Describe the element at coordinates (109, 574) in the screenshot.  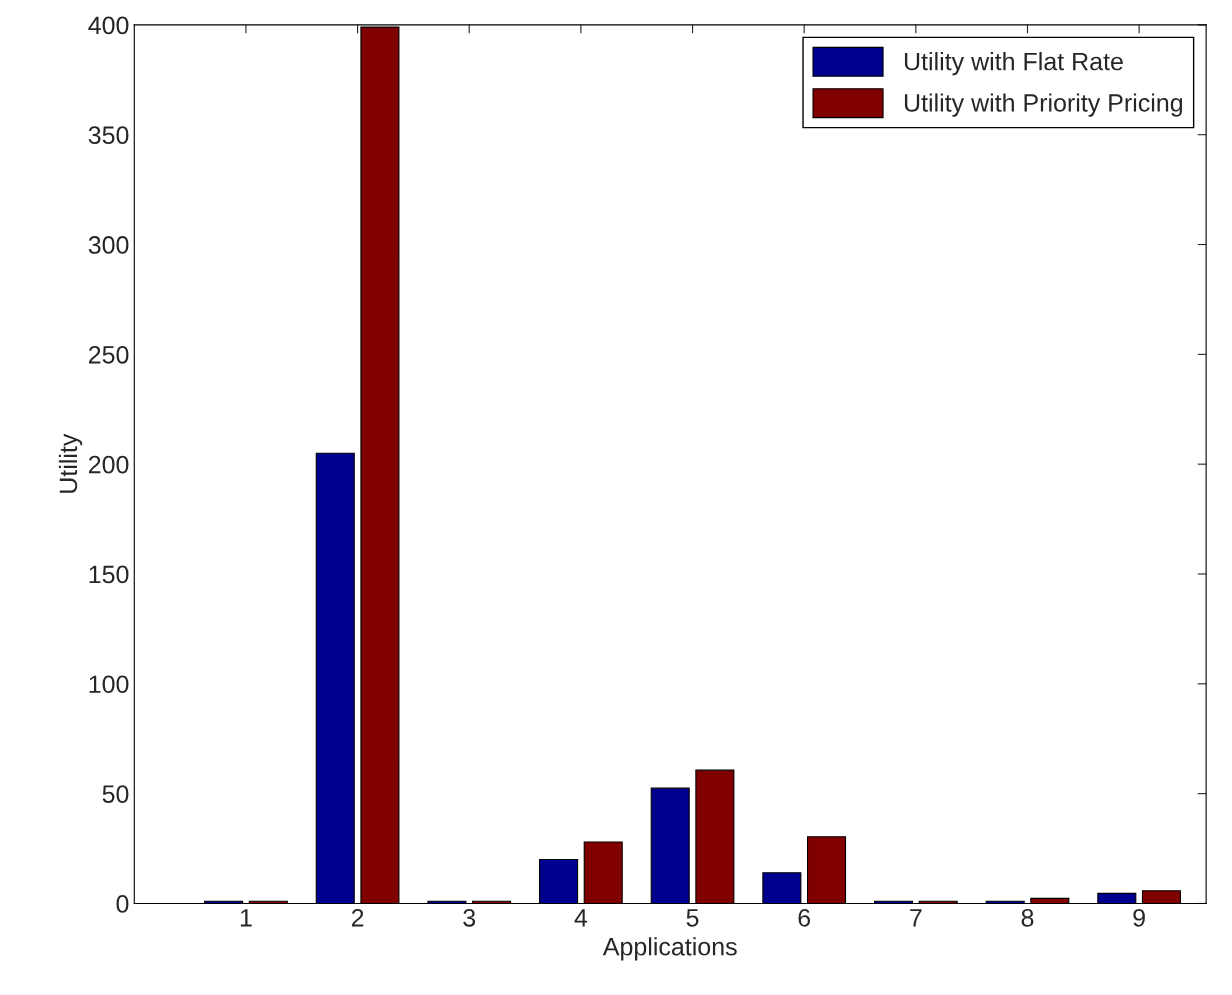
I see `y-tick-label: 150` at that location.